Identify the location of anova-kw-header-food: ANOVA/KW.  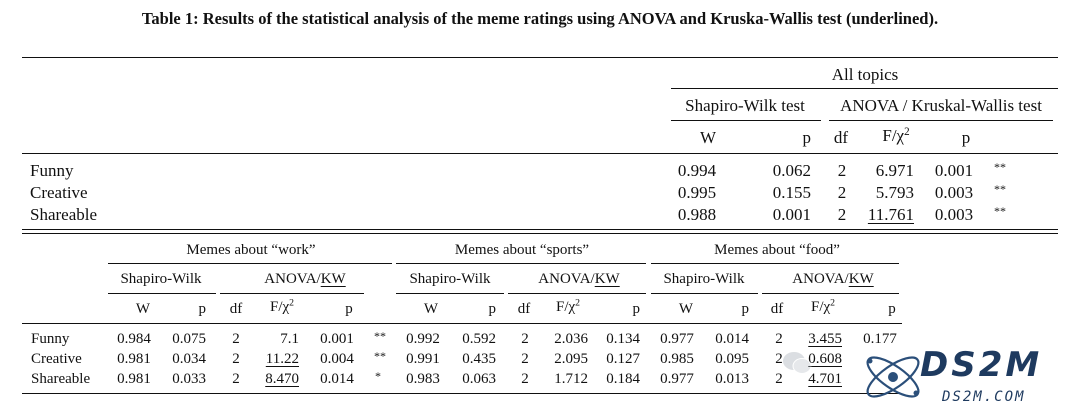
(833, 279).